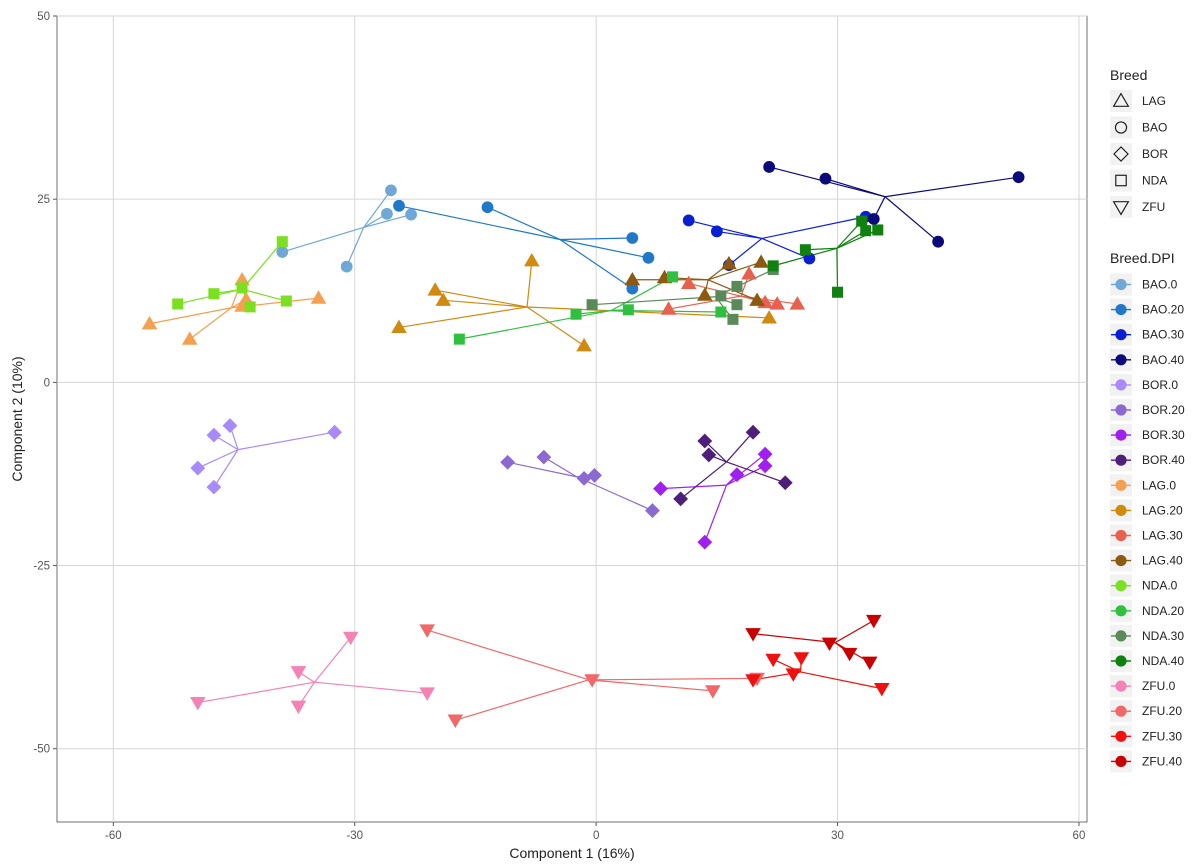 The height and width of the screenshot is (866, 1192). What do you see at coordinates (1121, 99) in the screenshot?
I see `legend-shape-key` at bounding box center [1121, 99].